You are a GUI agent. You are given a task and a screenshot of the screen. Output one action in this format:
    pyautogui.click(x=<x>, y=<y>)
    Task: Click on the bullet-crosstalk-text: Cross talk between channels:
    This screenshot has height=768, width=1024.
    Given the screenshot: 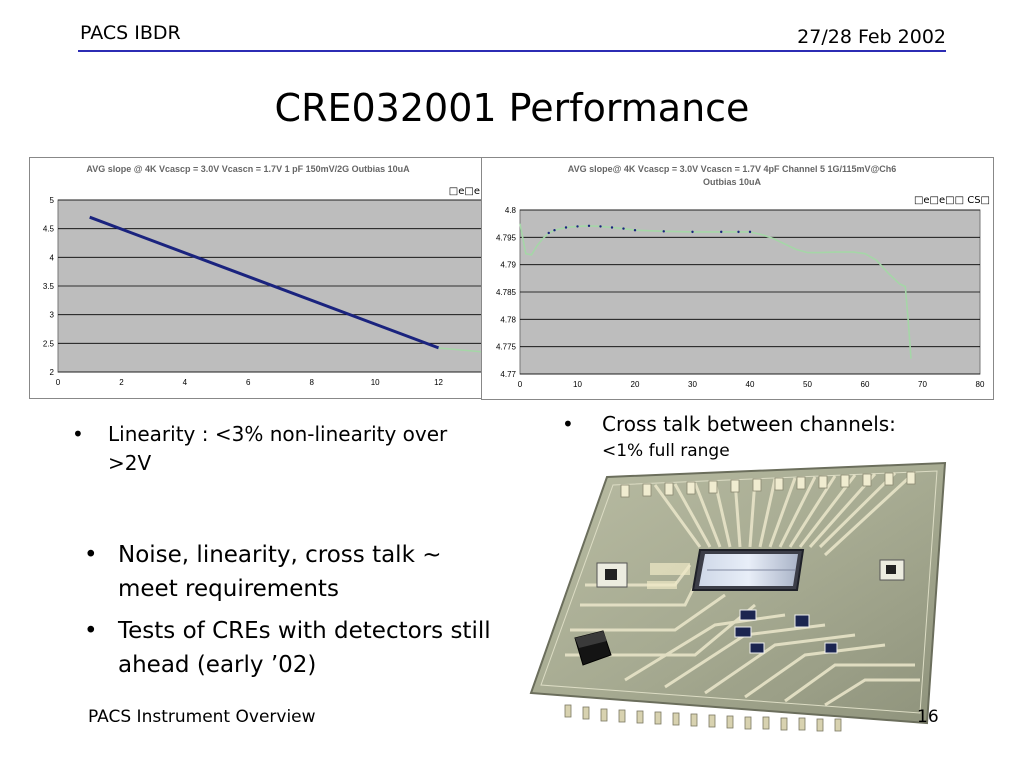 What is the action you would take?
    pyautogui.click(x=749, y=424)
    